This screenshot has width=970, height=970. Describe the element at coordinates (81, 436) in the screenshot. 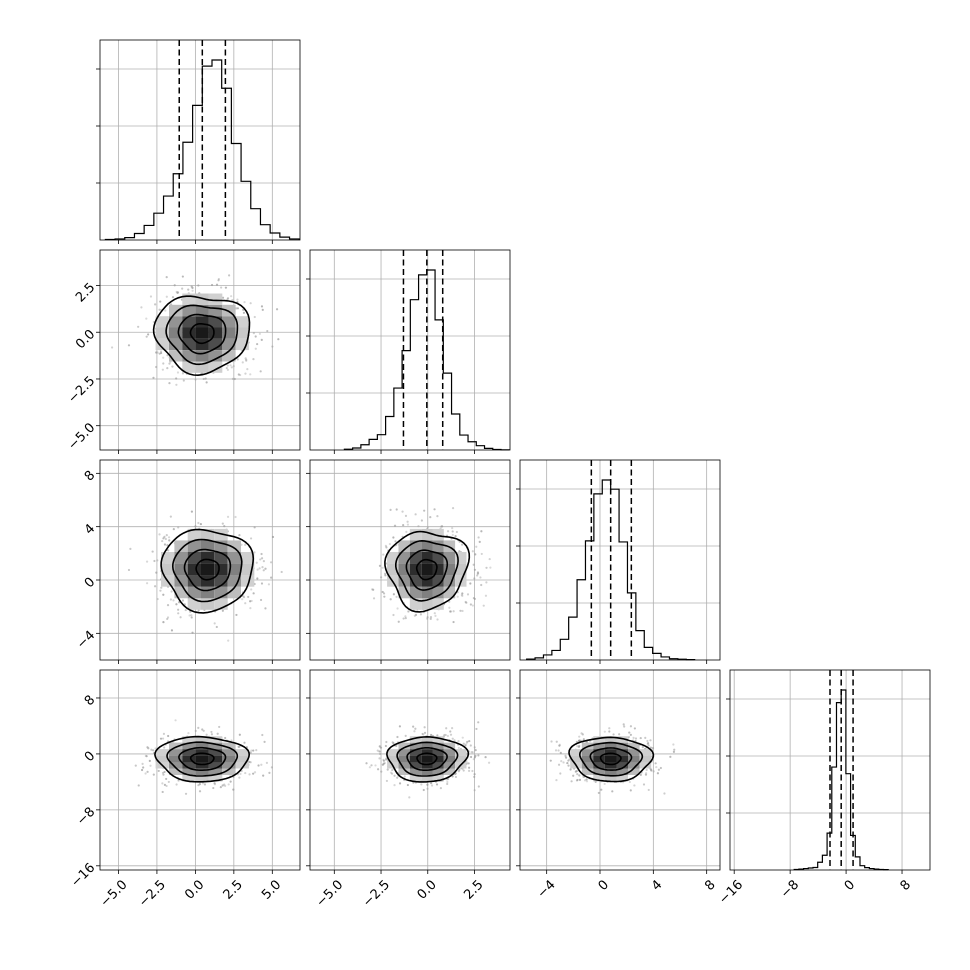

I see `y-tick-label: −5.0` at that location.